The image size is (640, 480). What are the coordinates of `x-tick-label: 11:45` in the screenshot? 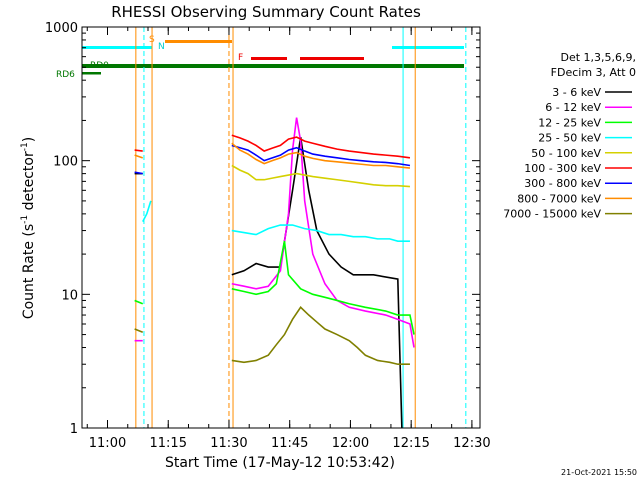 It's located at (289, 443).